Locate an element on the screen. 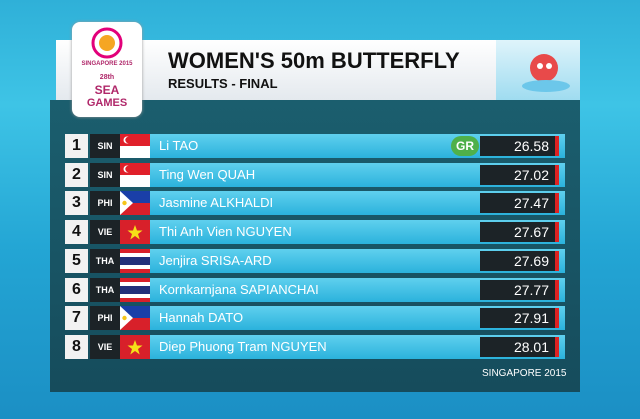 Image resolution: width=640 pixels, height=419 pixels. rank: 3 is located at coordinates (76, 203).